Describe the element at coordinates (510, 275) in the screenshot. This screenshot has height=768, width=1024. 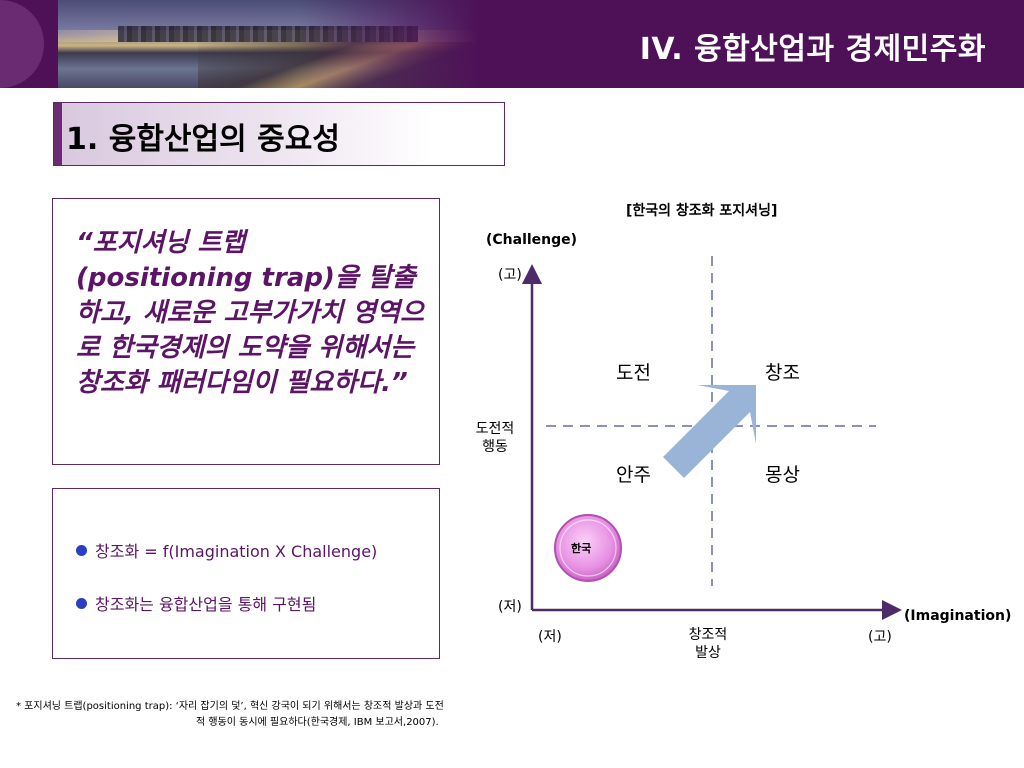
I see `y-high-label: (고)` at that location.